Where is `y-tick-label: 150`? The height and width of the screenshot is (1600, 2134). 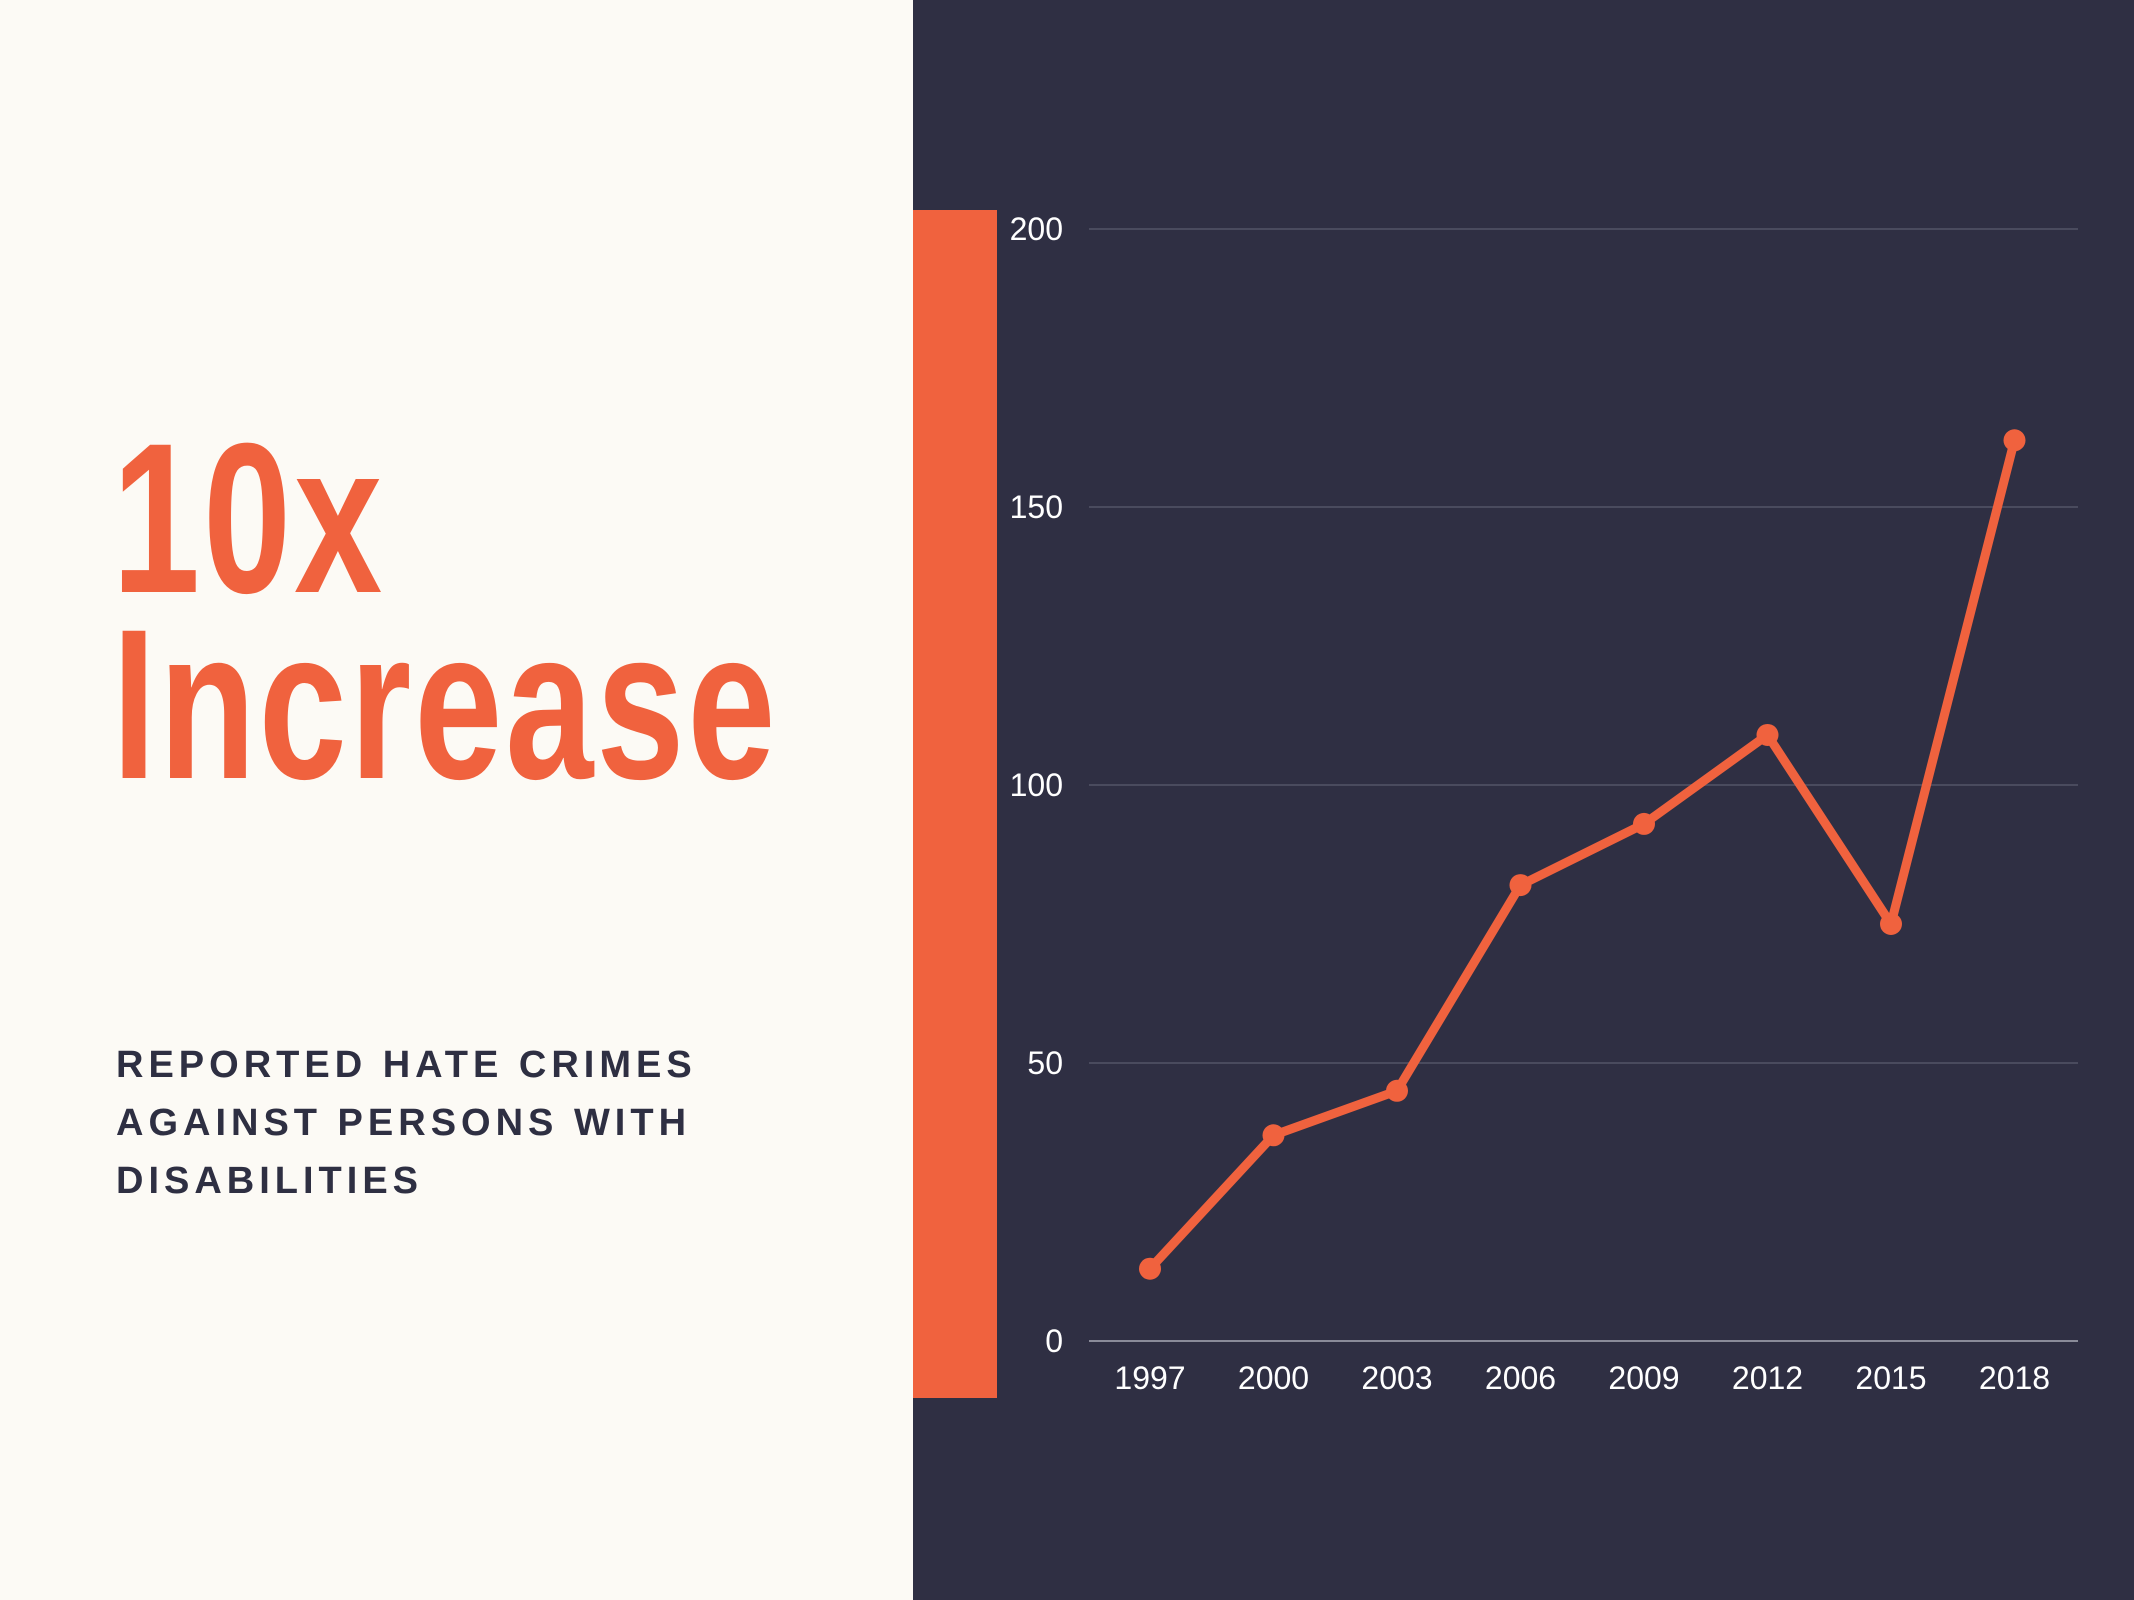
y-tick-label: 150 is located at coordinates (1036, 507).